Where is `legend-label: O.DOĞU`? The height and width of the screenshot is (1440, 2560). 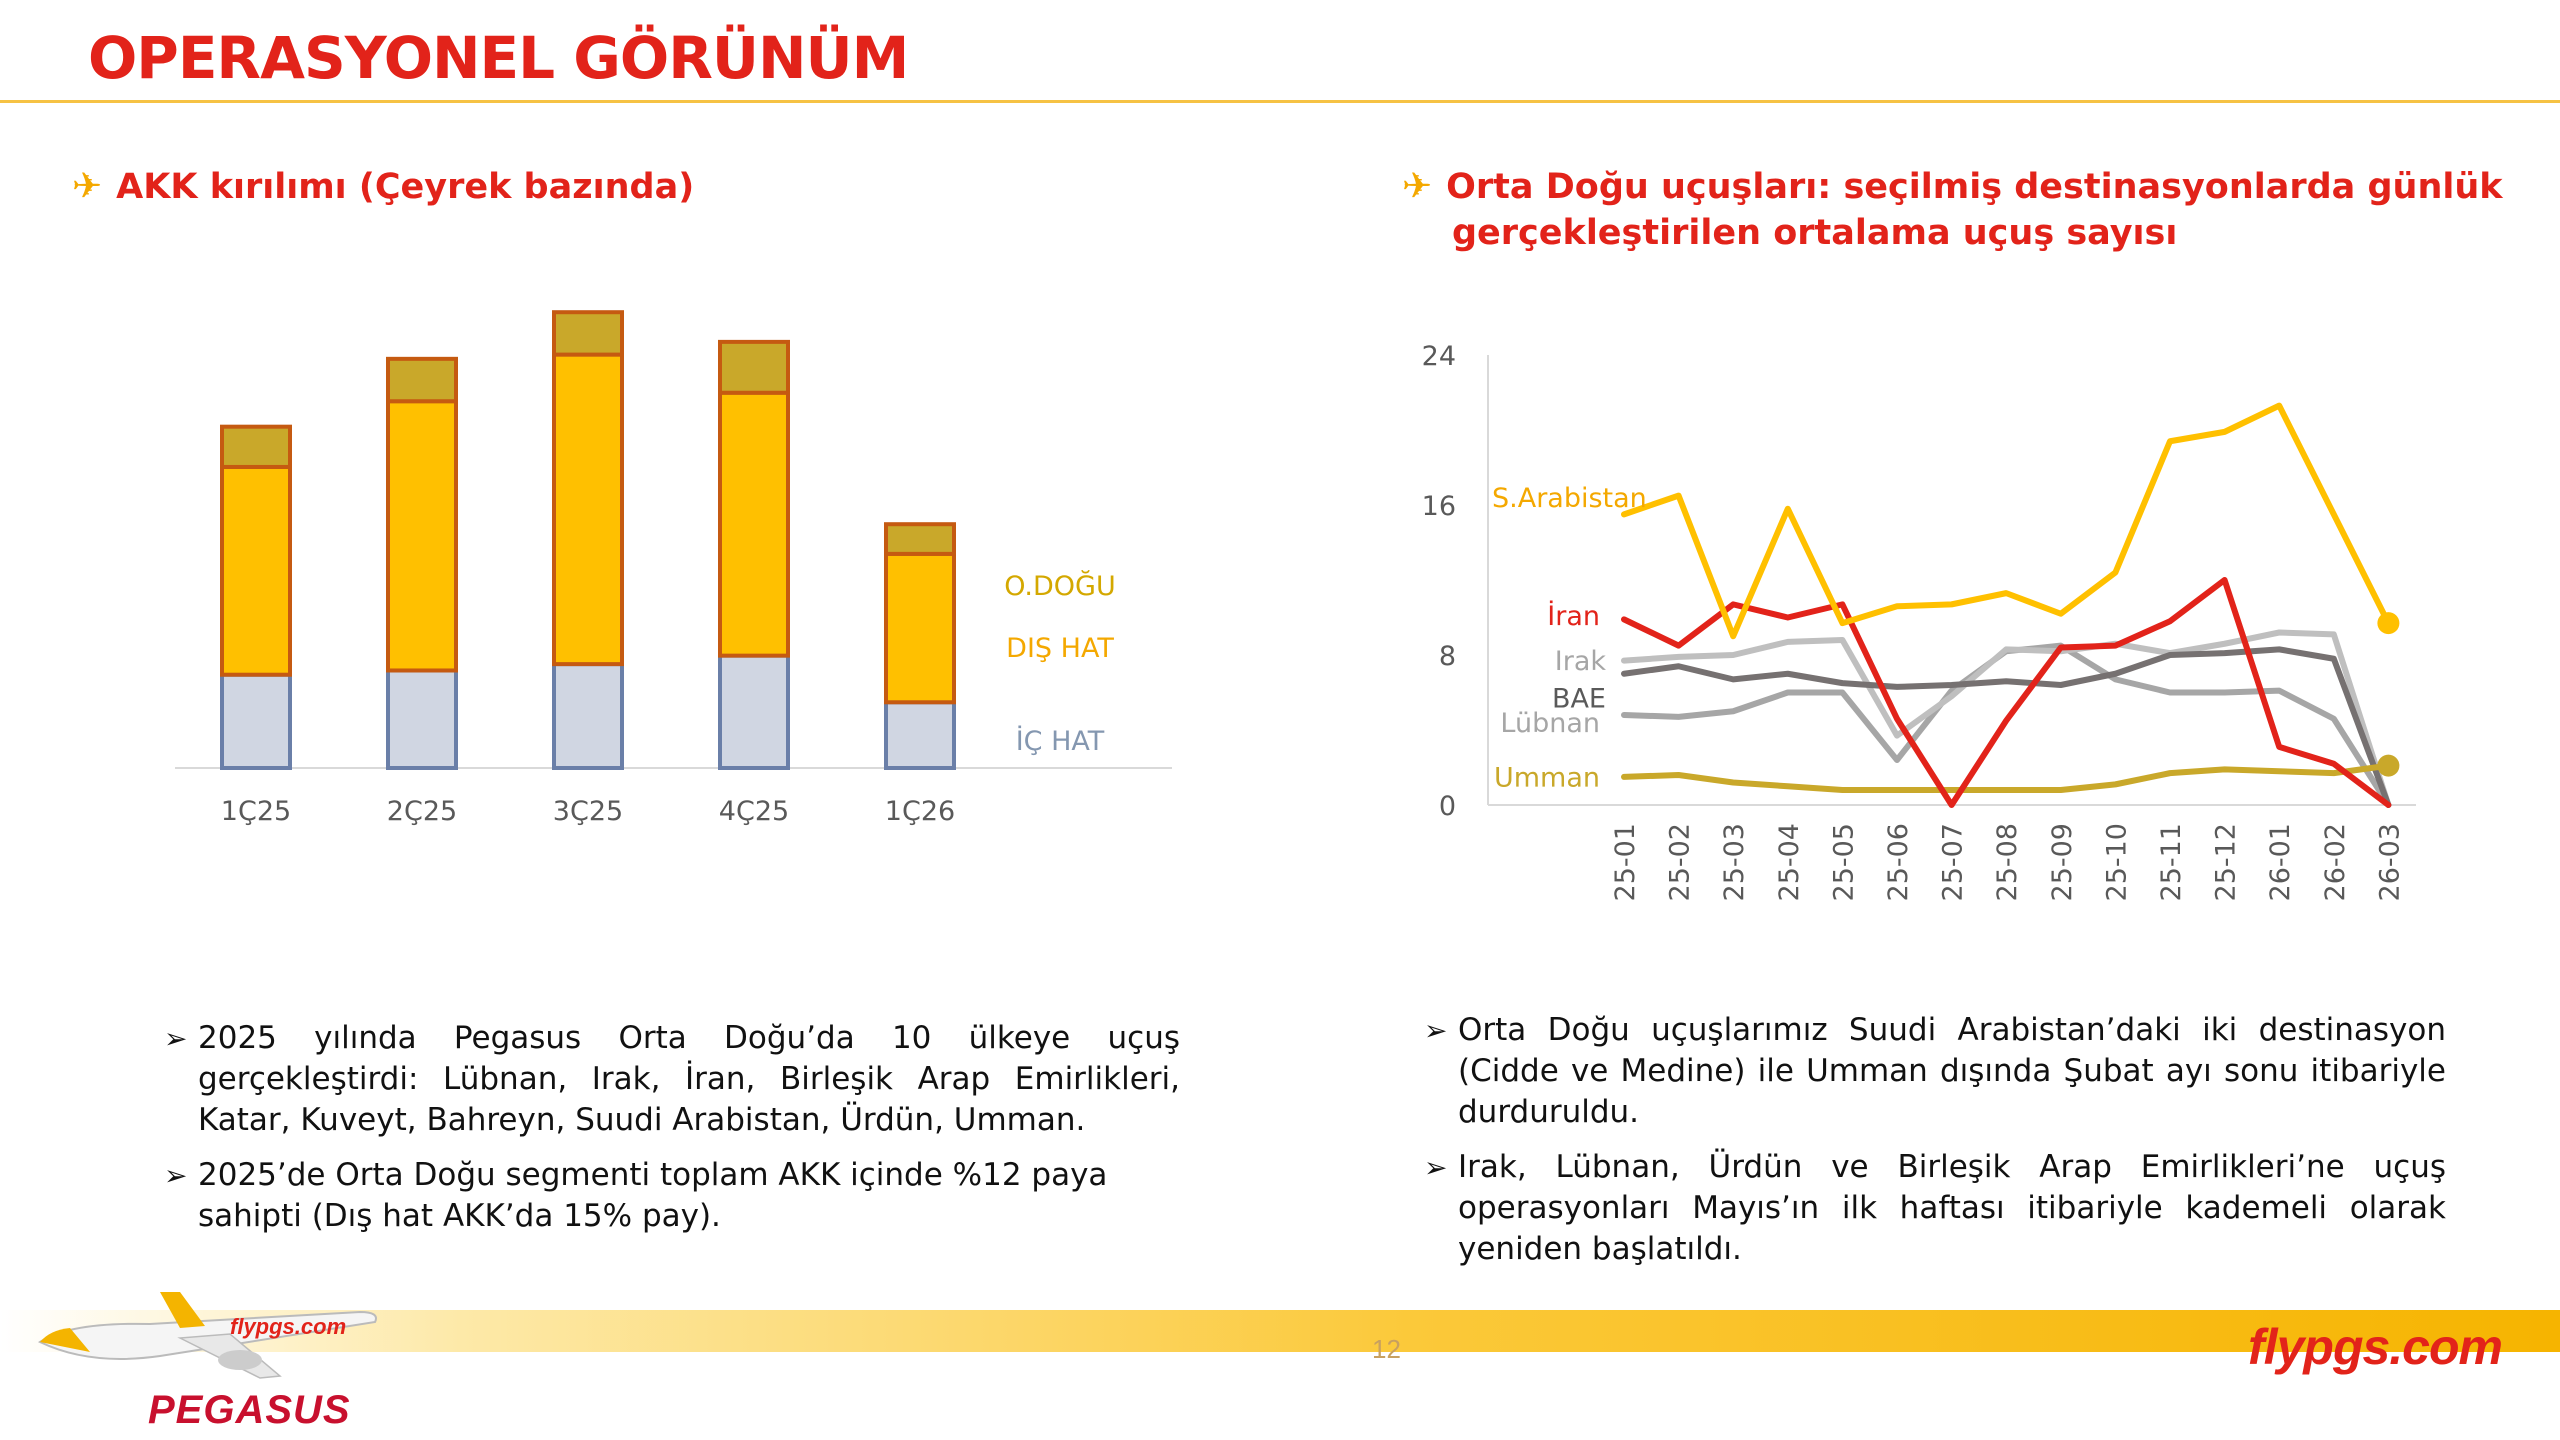 legend-label: O.DOĞU is located at coordinates (1059, 586).